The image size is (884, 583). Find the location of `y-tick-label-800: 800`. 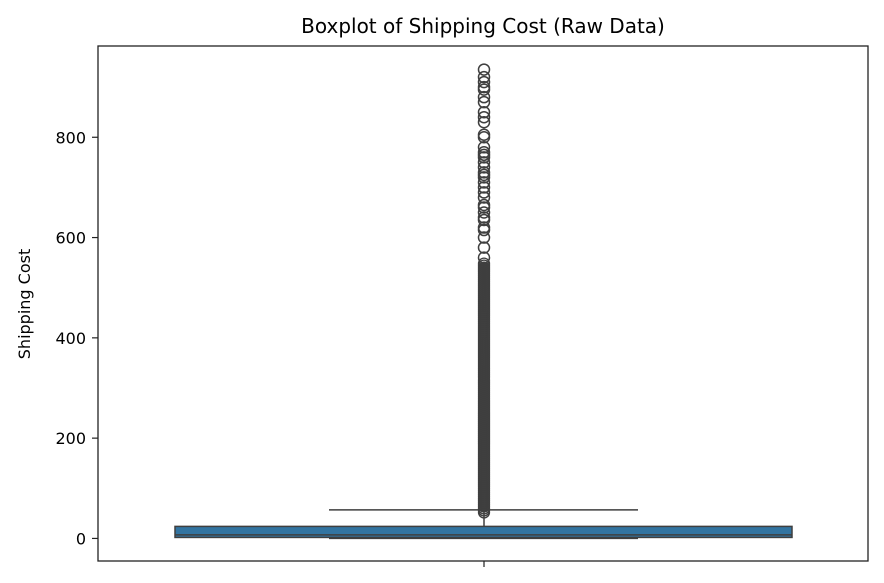

y-tick-label-800: 800 is located at coordinates (70, 137).